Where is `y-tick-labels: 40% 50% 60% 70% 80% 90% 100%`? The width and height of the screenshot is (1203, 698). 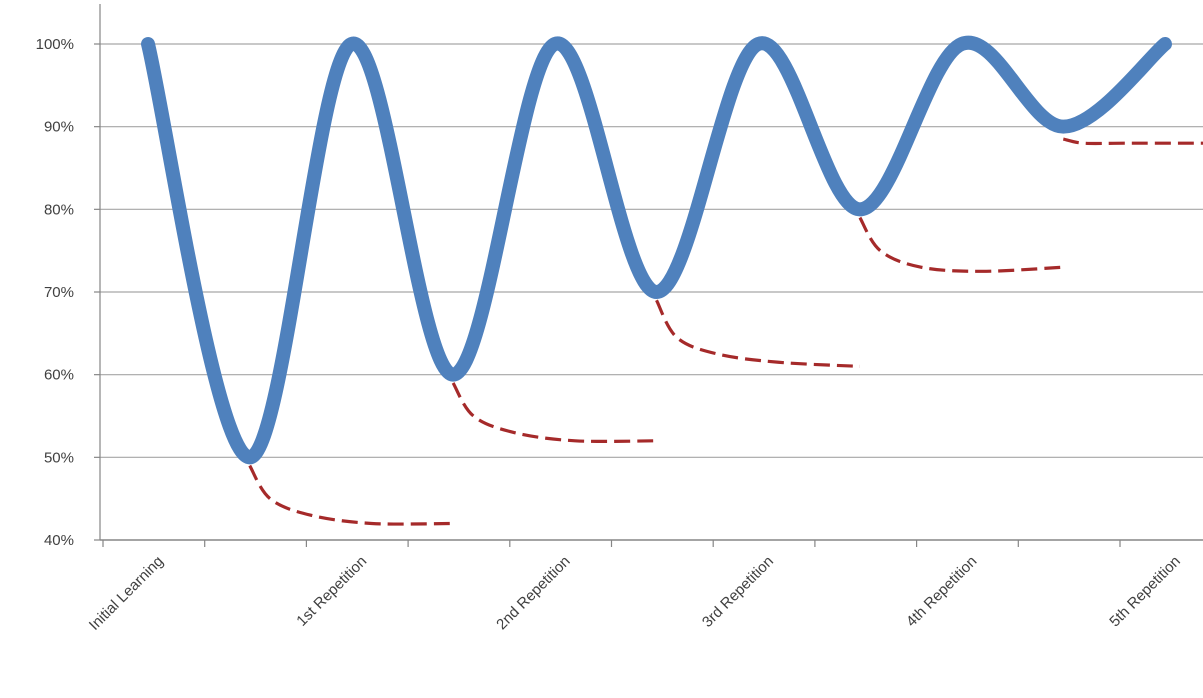 y-tick-labels: 40% 50% 60% 70% 80% 90% 100% is located at coordinates (55, 292).